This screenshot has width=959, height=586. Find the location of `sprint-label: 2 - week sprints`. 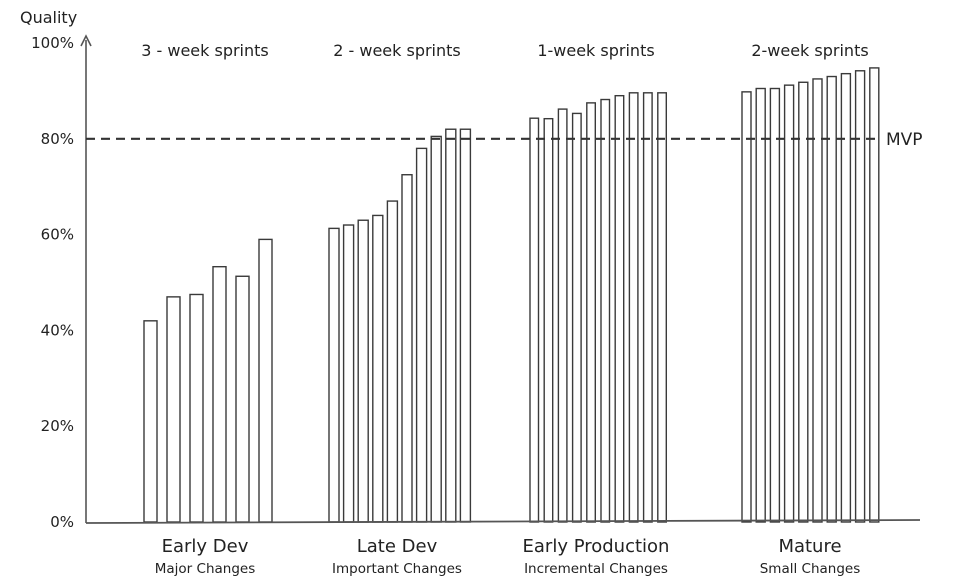

sprint-label: 2 - week sprints is located at coordinates (397, 50).